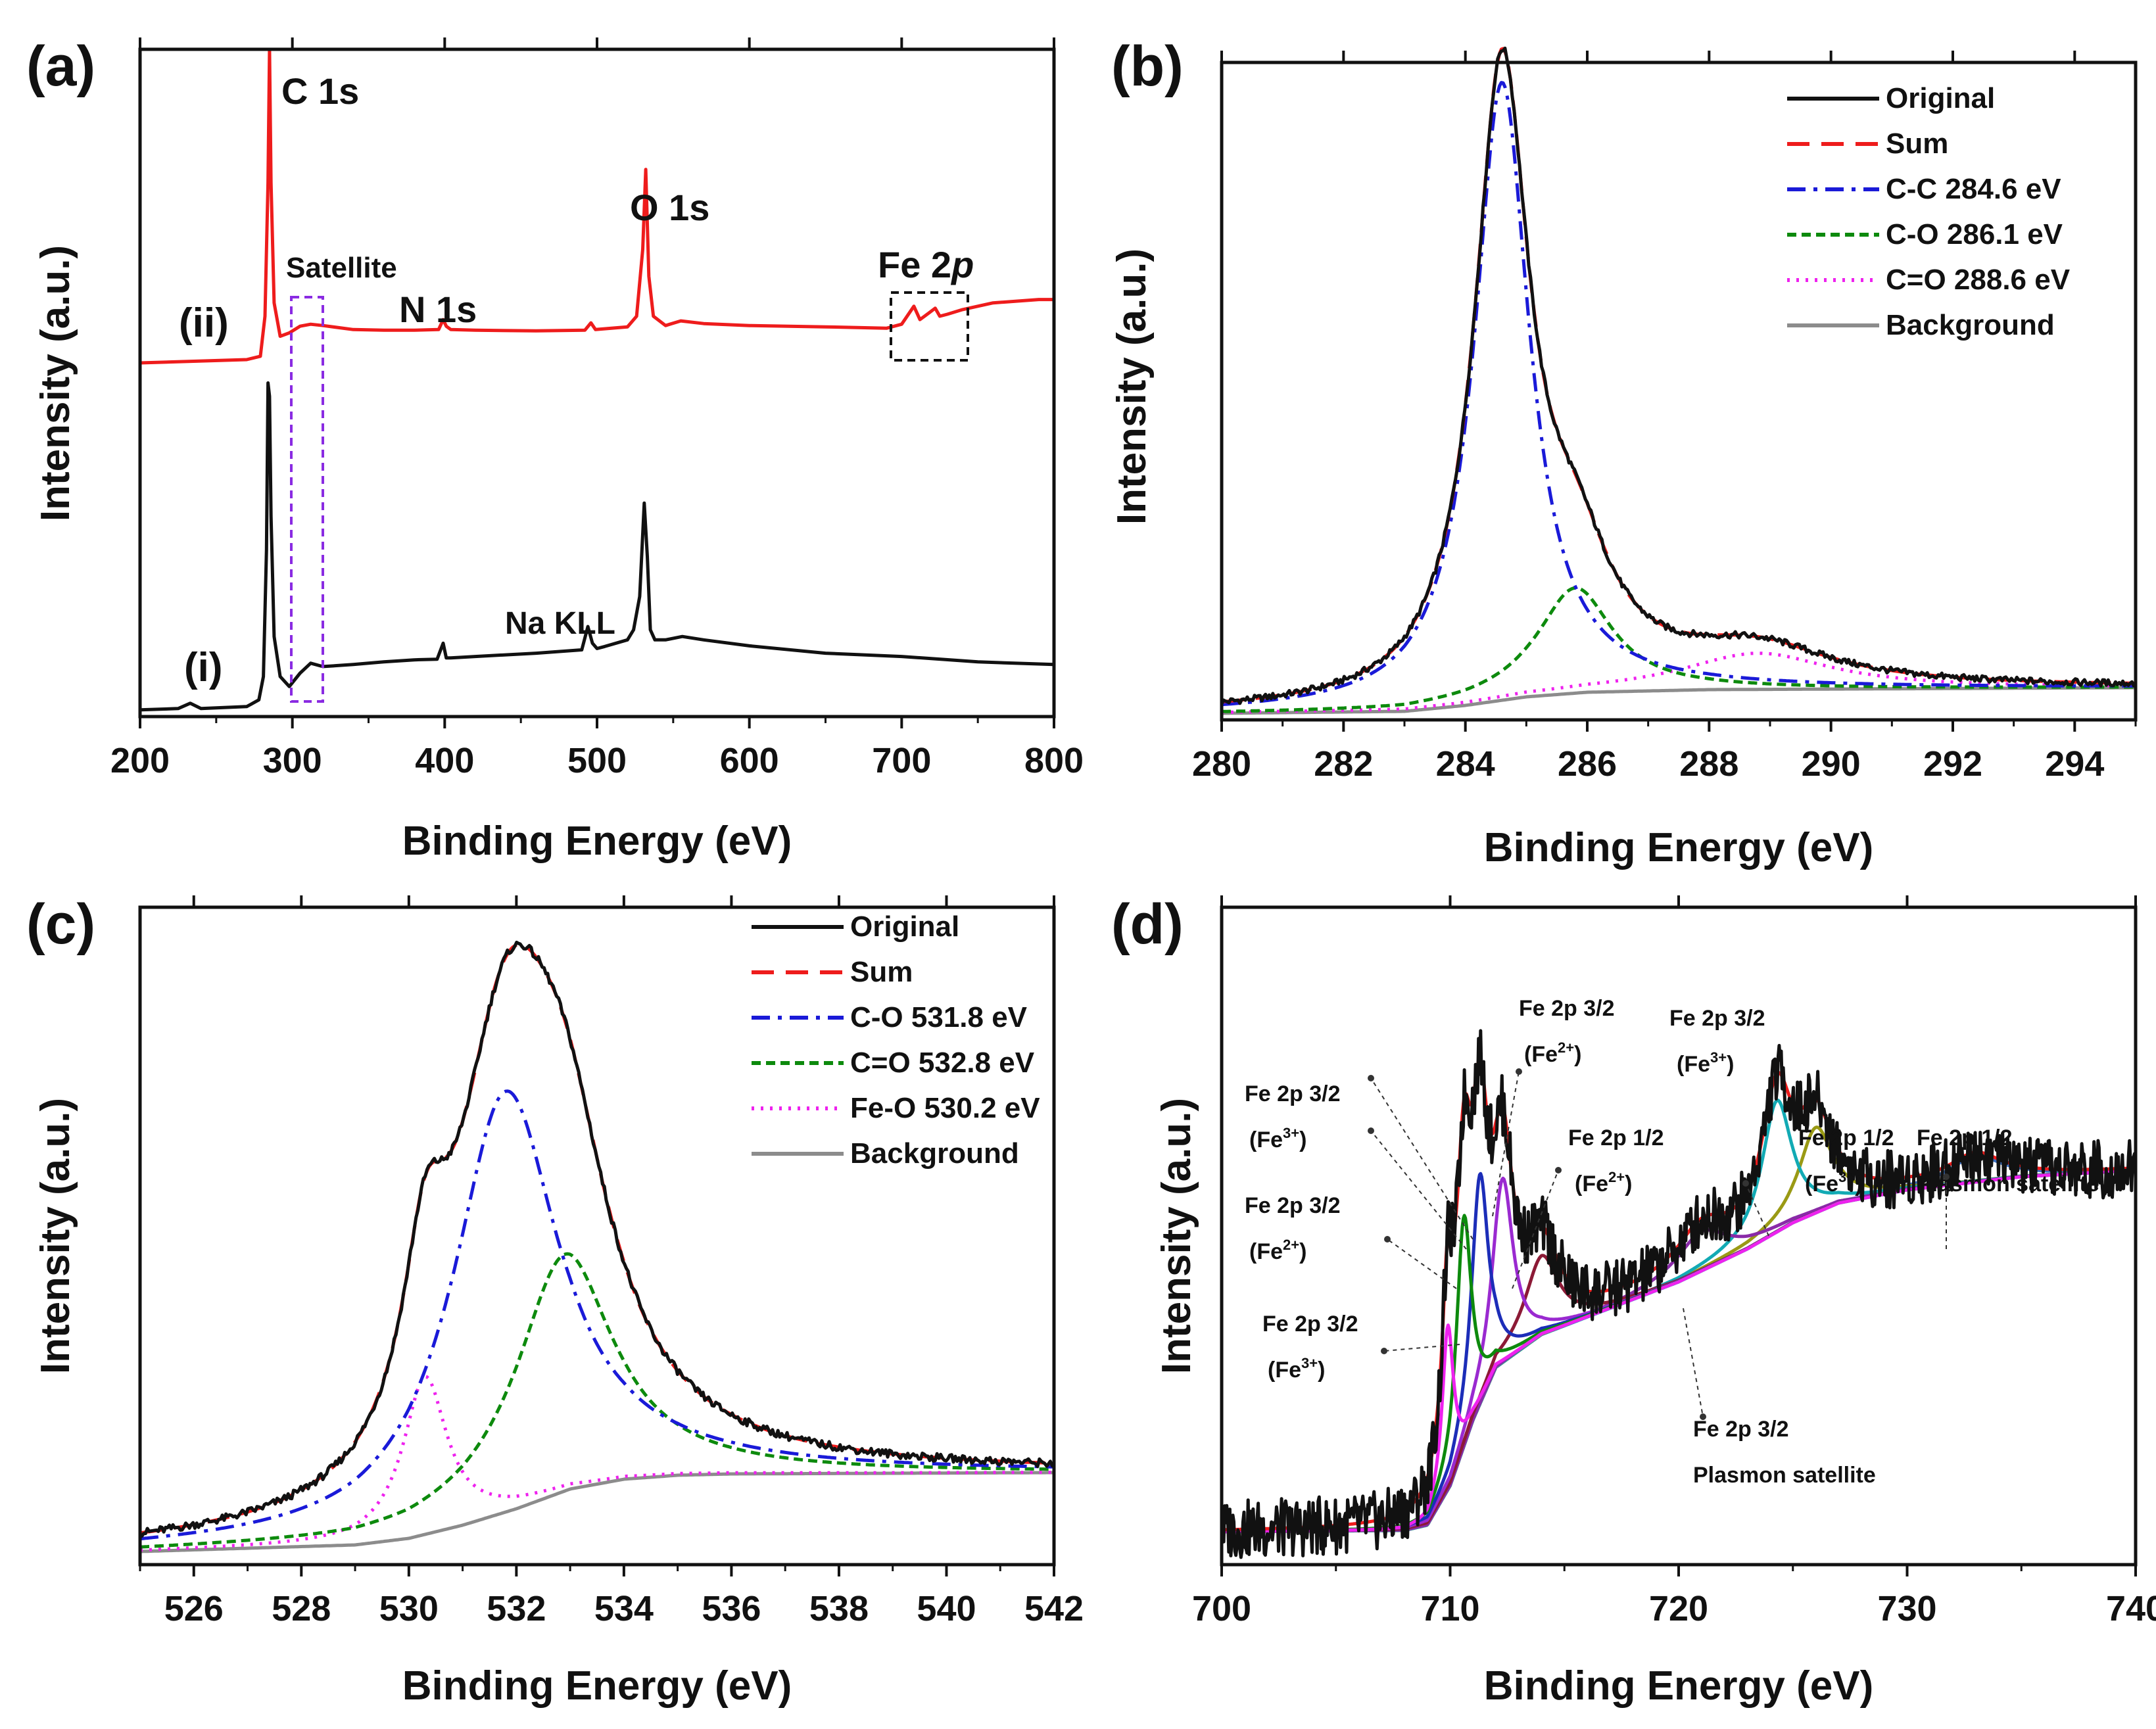  Describe the element at coordinates (947, 1608) in the screenshot. I see `x-tick-label: 540` at that location.